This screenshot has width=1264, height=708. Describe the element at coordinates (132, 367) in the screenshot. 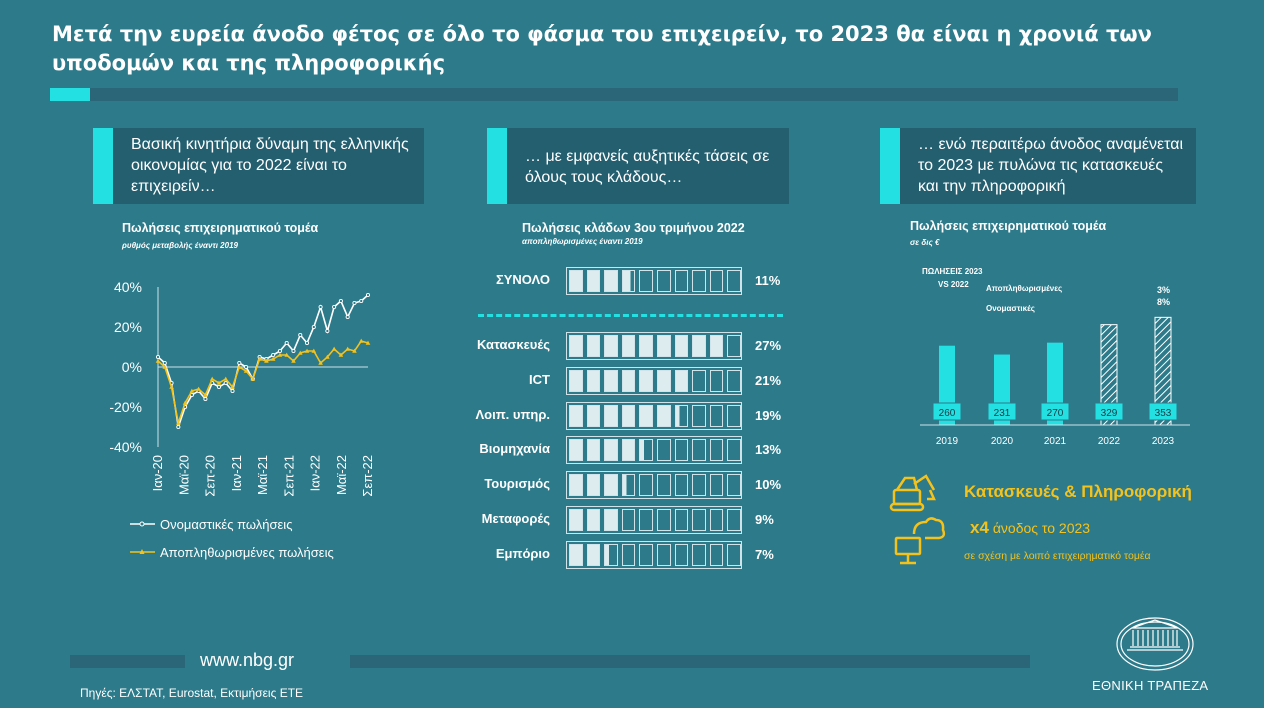

I see `y-tick-label: 0%` at that location.